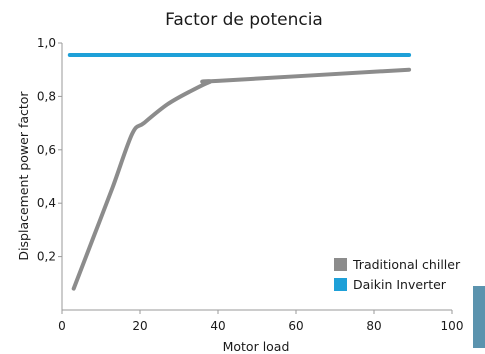  Describe the element at coordinates (62, 326) in the screenshot. I see `x-tick-label: 0` at that location.